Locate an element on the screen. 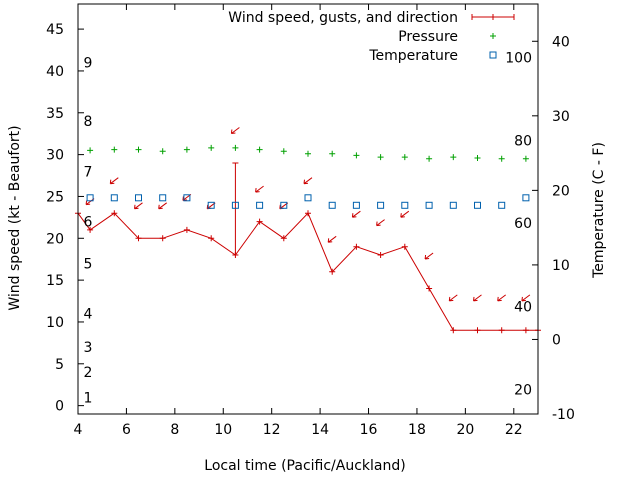 Image resolution: width=640 pixels, height=480 pixels. beaufort-label: 7 is located at coordinates (88, 172).